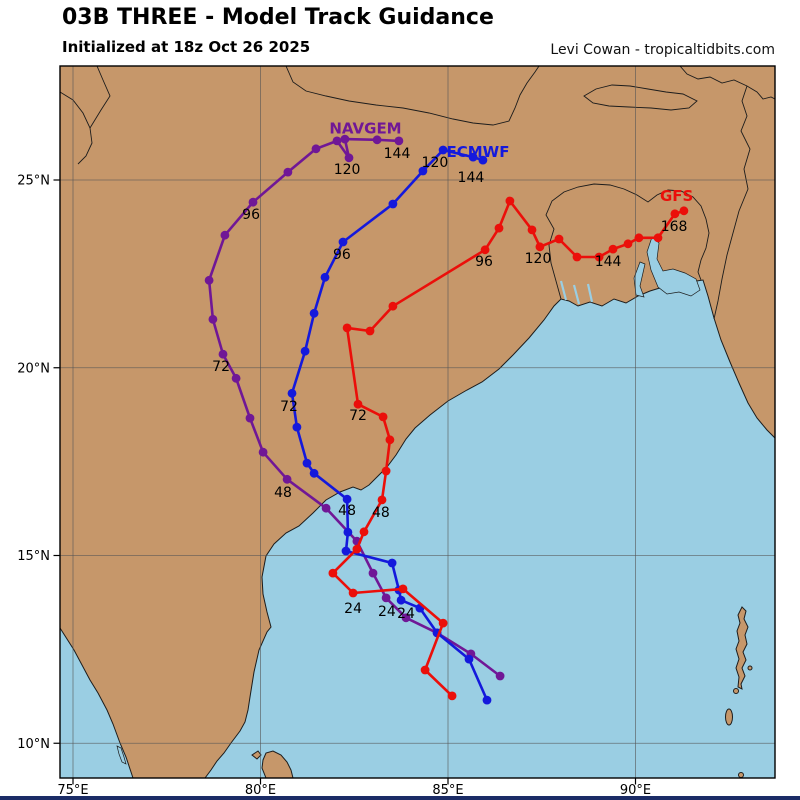 The width and height of the screenshot is (800, 800). I want to click on nicobar-islet, so click(741, 775).